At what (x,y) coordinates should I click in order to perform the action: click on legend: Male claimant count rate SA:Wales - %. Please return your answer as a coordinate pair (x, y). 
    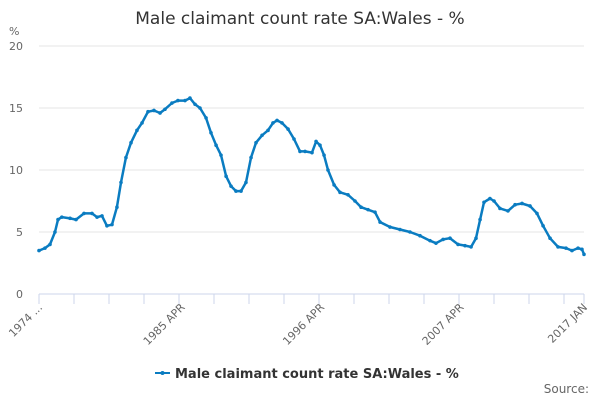
    Looking at the image, I should click on (307, 374).